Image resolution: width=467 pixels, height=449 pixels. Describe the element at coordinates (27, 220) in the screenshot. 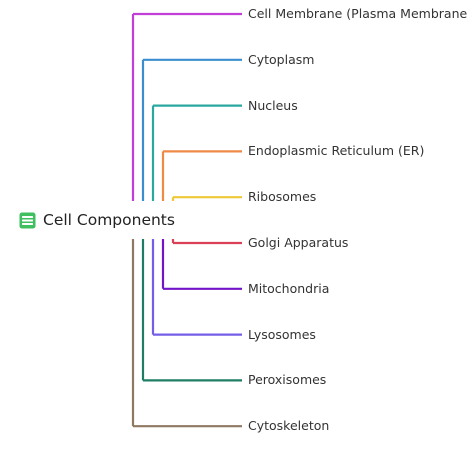

I see `spreadsheet-icon` at that location.